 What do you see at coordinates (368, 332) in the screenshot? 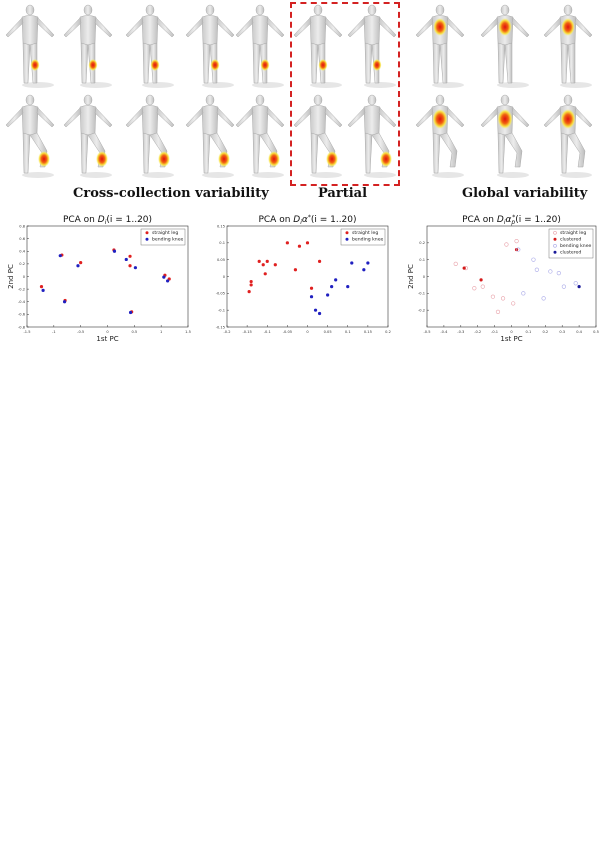
I see `x-tick-label: 0.15` at bounding box center [368, 332].